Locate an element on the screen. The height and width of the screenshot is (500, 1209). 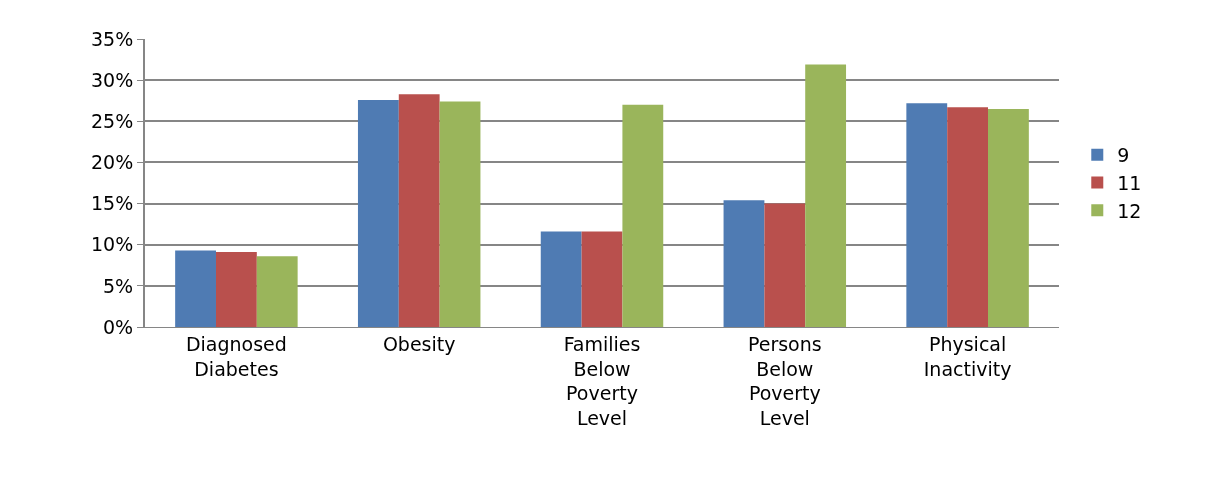
legend-label: 11 is located at coordinates (1129, 182).